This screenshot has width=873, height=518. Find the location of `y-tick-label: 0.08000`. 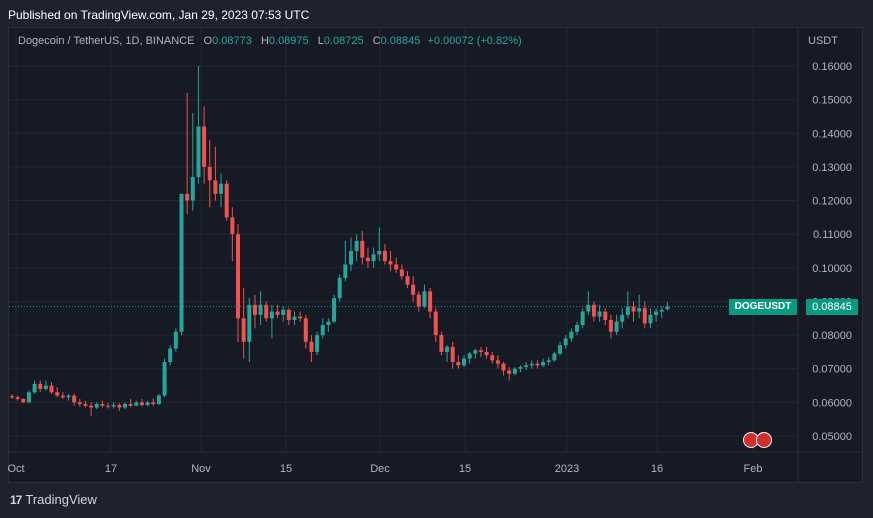

y-tick-label: 0.08000 is located at coordinates (832, 336).